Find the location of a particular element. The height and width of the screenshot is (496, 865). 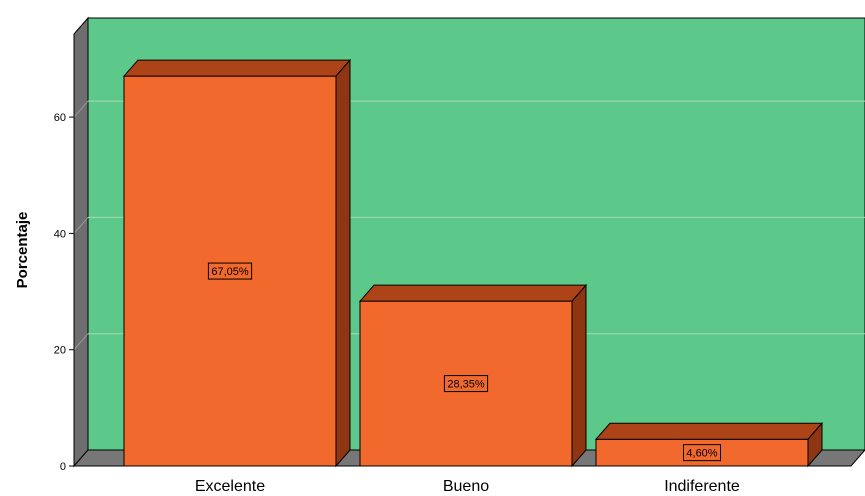

bar-bueno: 28,35% is located at coordinates (473, 375).